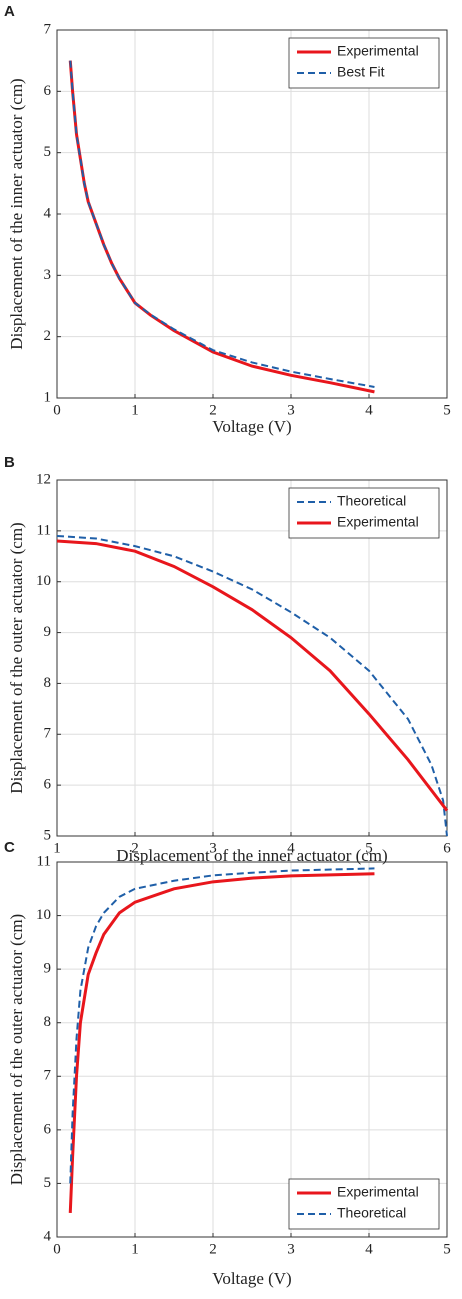  What do you see at coordinates (361, 72) in the screenshot?
I see `legend-label: Best Fit` at bounding box center [361, 72].